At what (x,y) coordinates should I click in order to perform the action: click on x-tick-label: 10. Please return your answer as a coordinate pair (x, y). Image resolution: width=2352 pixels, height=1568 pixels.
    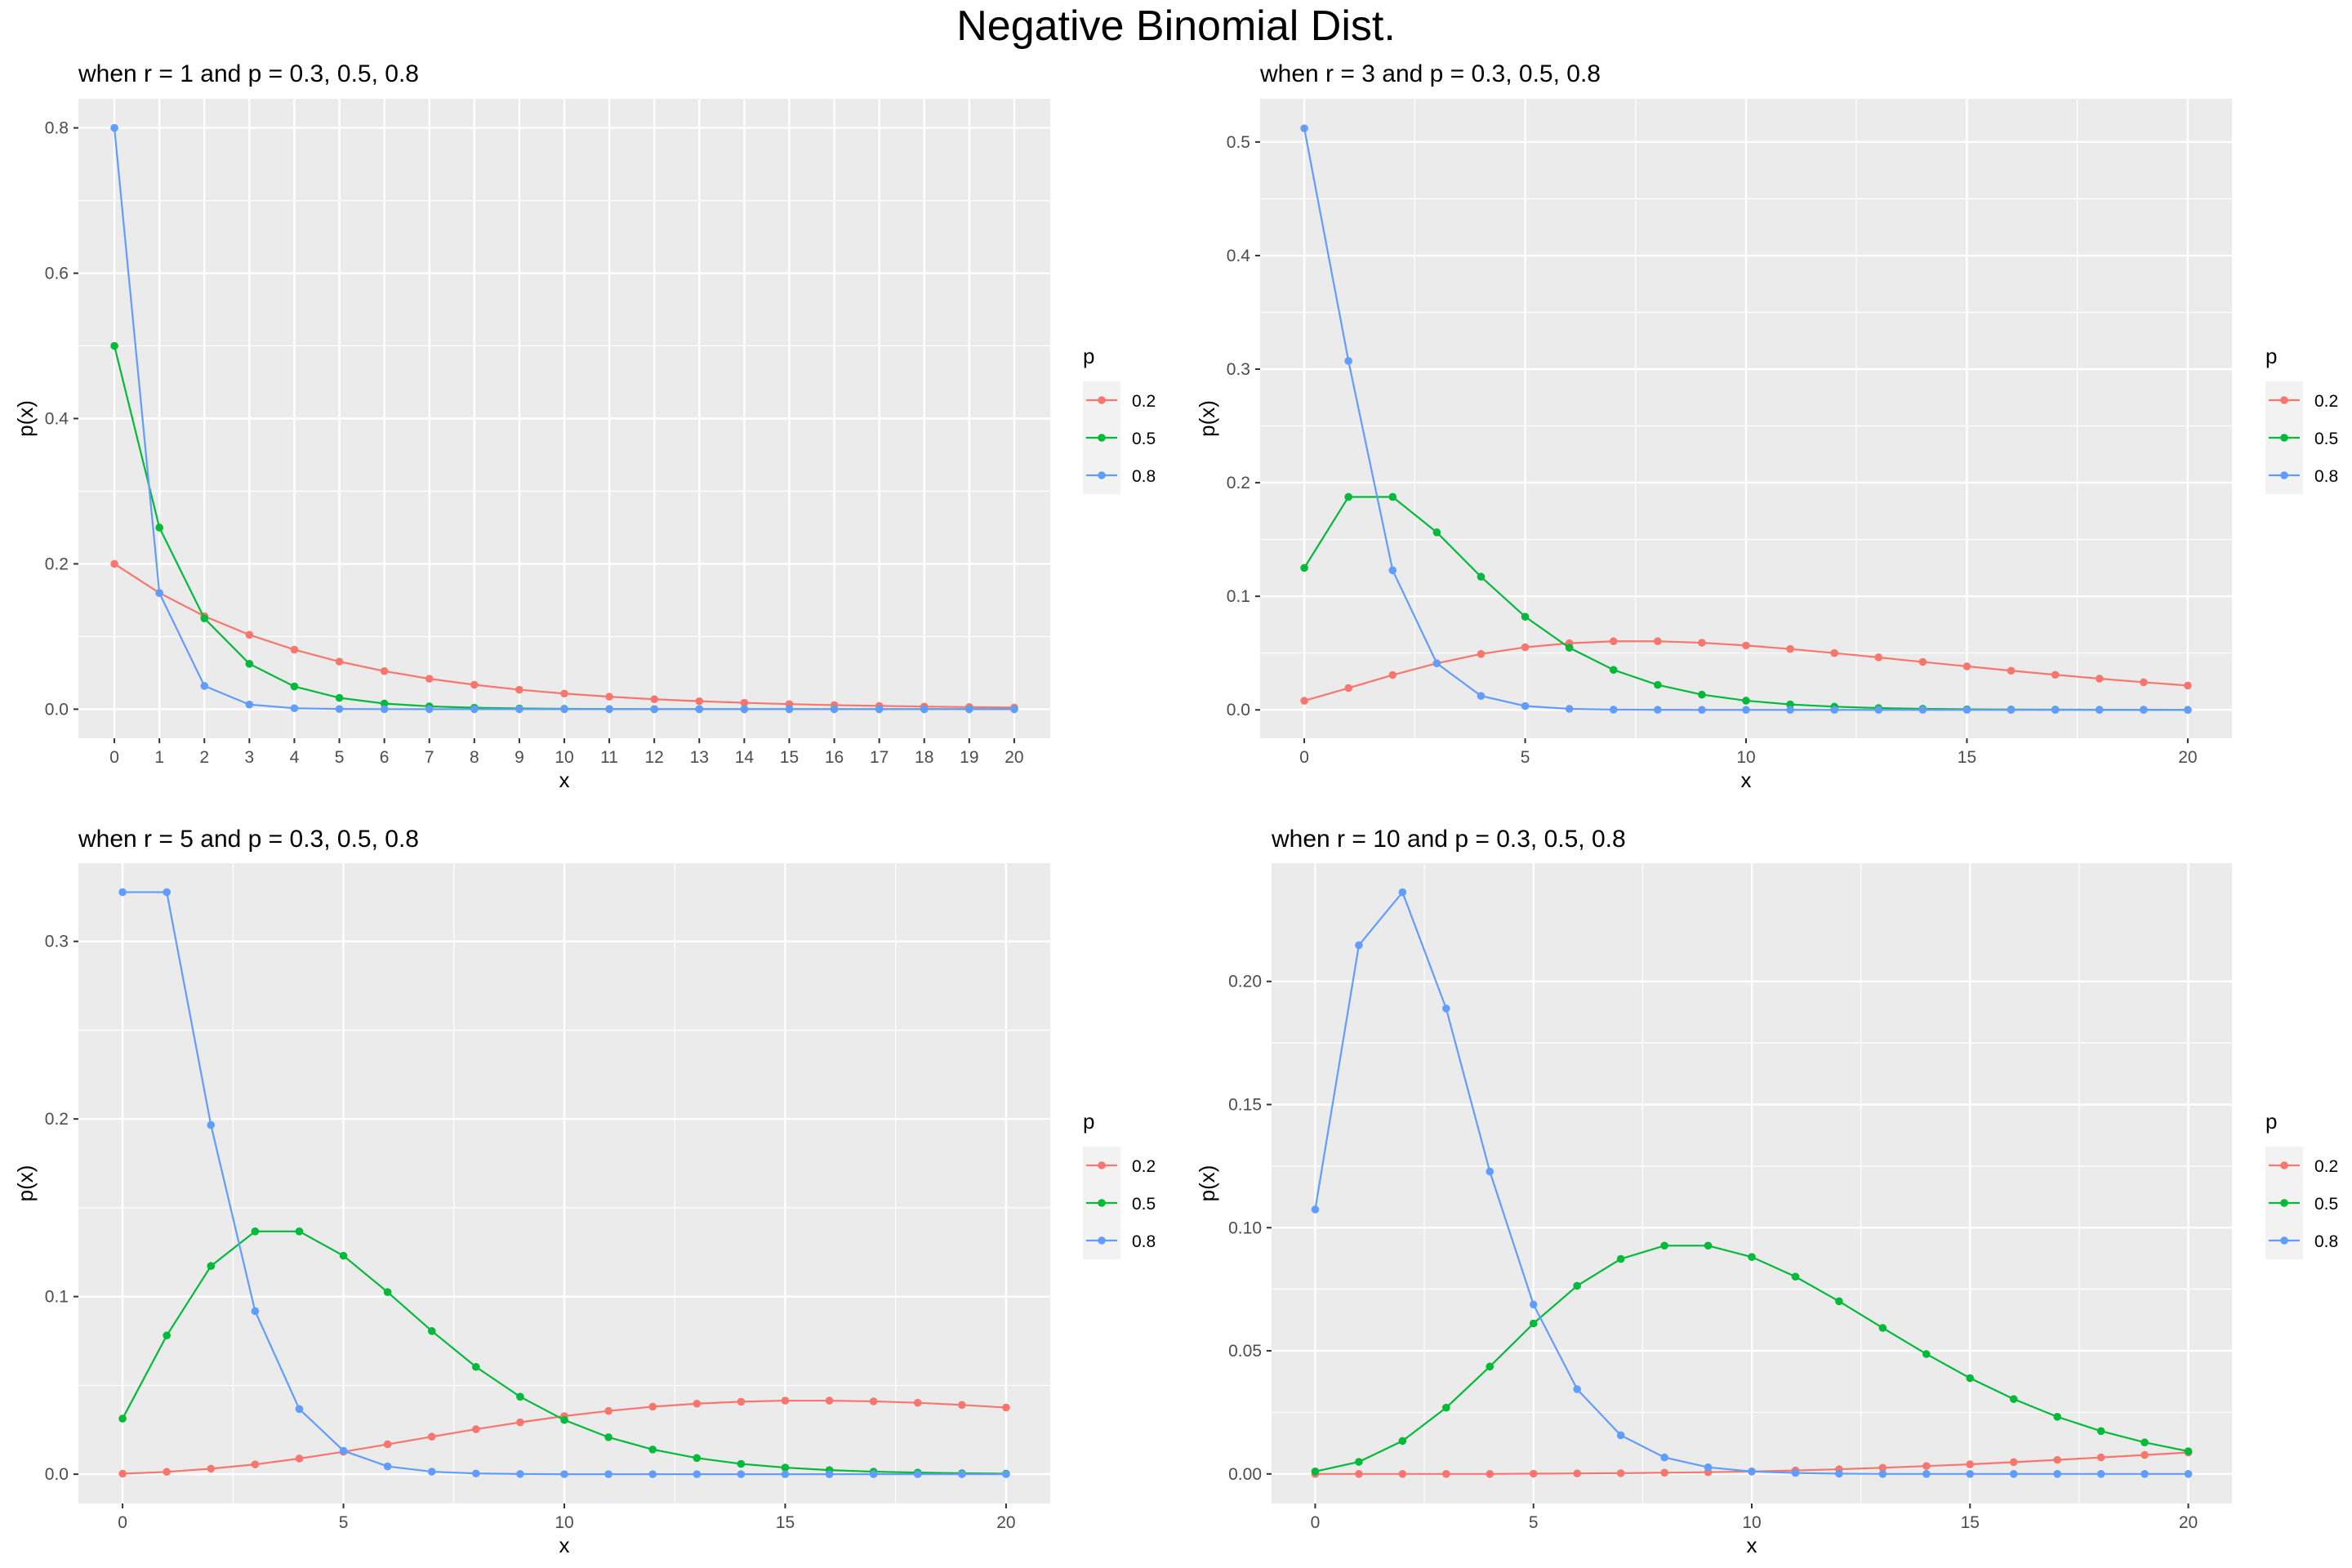
    Looking at the image, I should click on (564, 757).